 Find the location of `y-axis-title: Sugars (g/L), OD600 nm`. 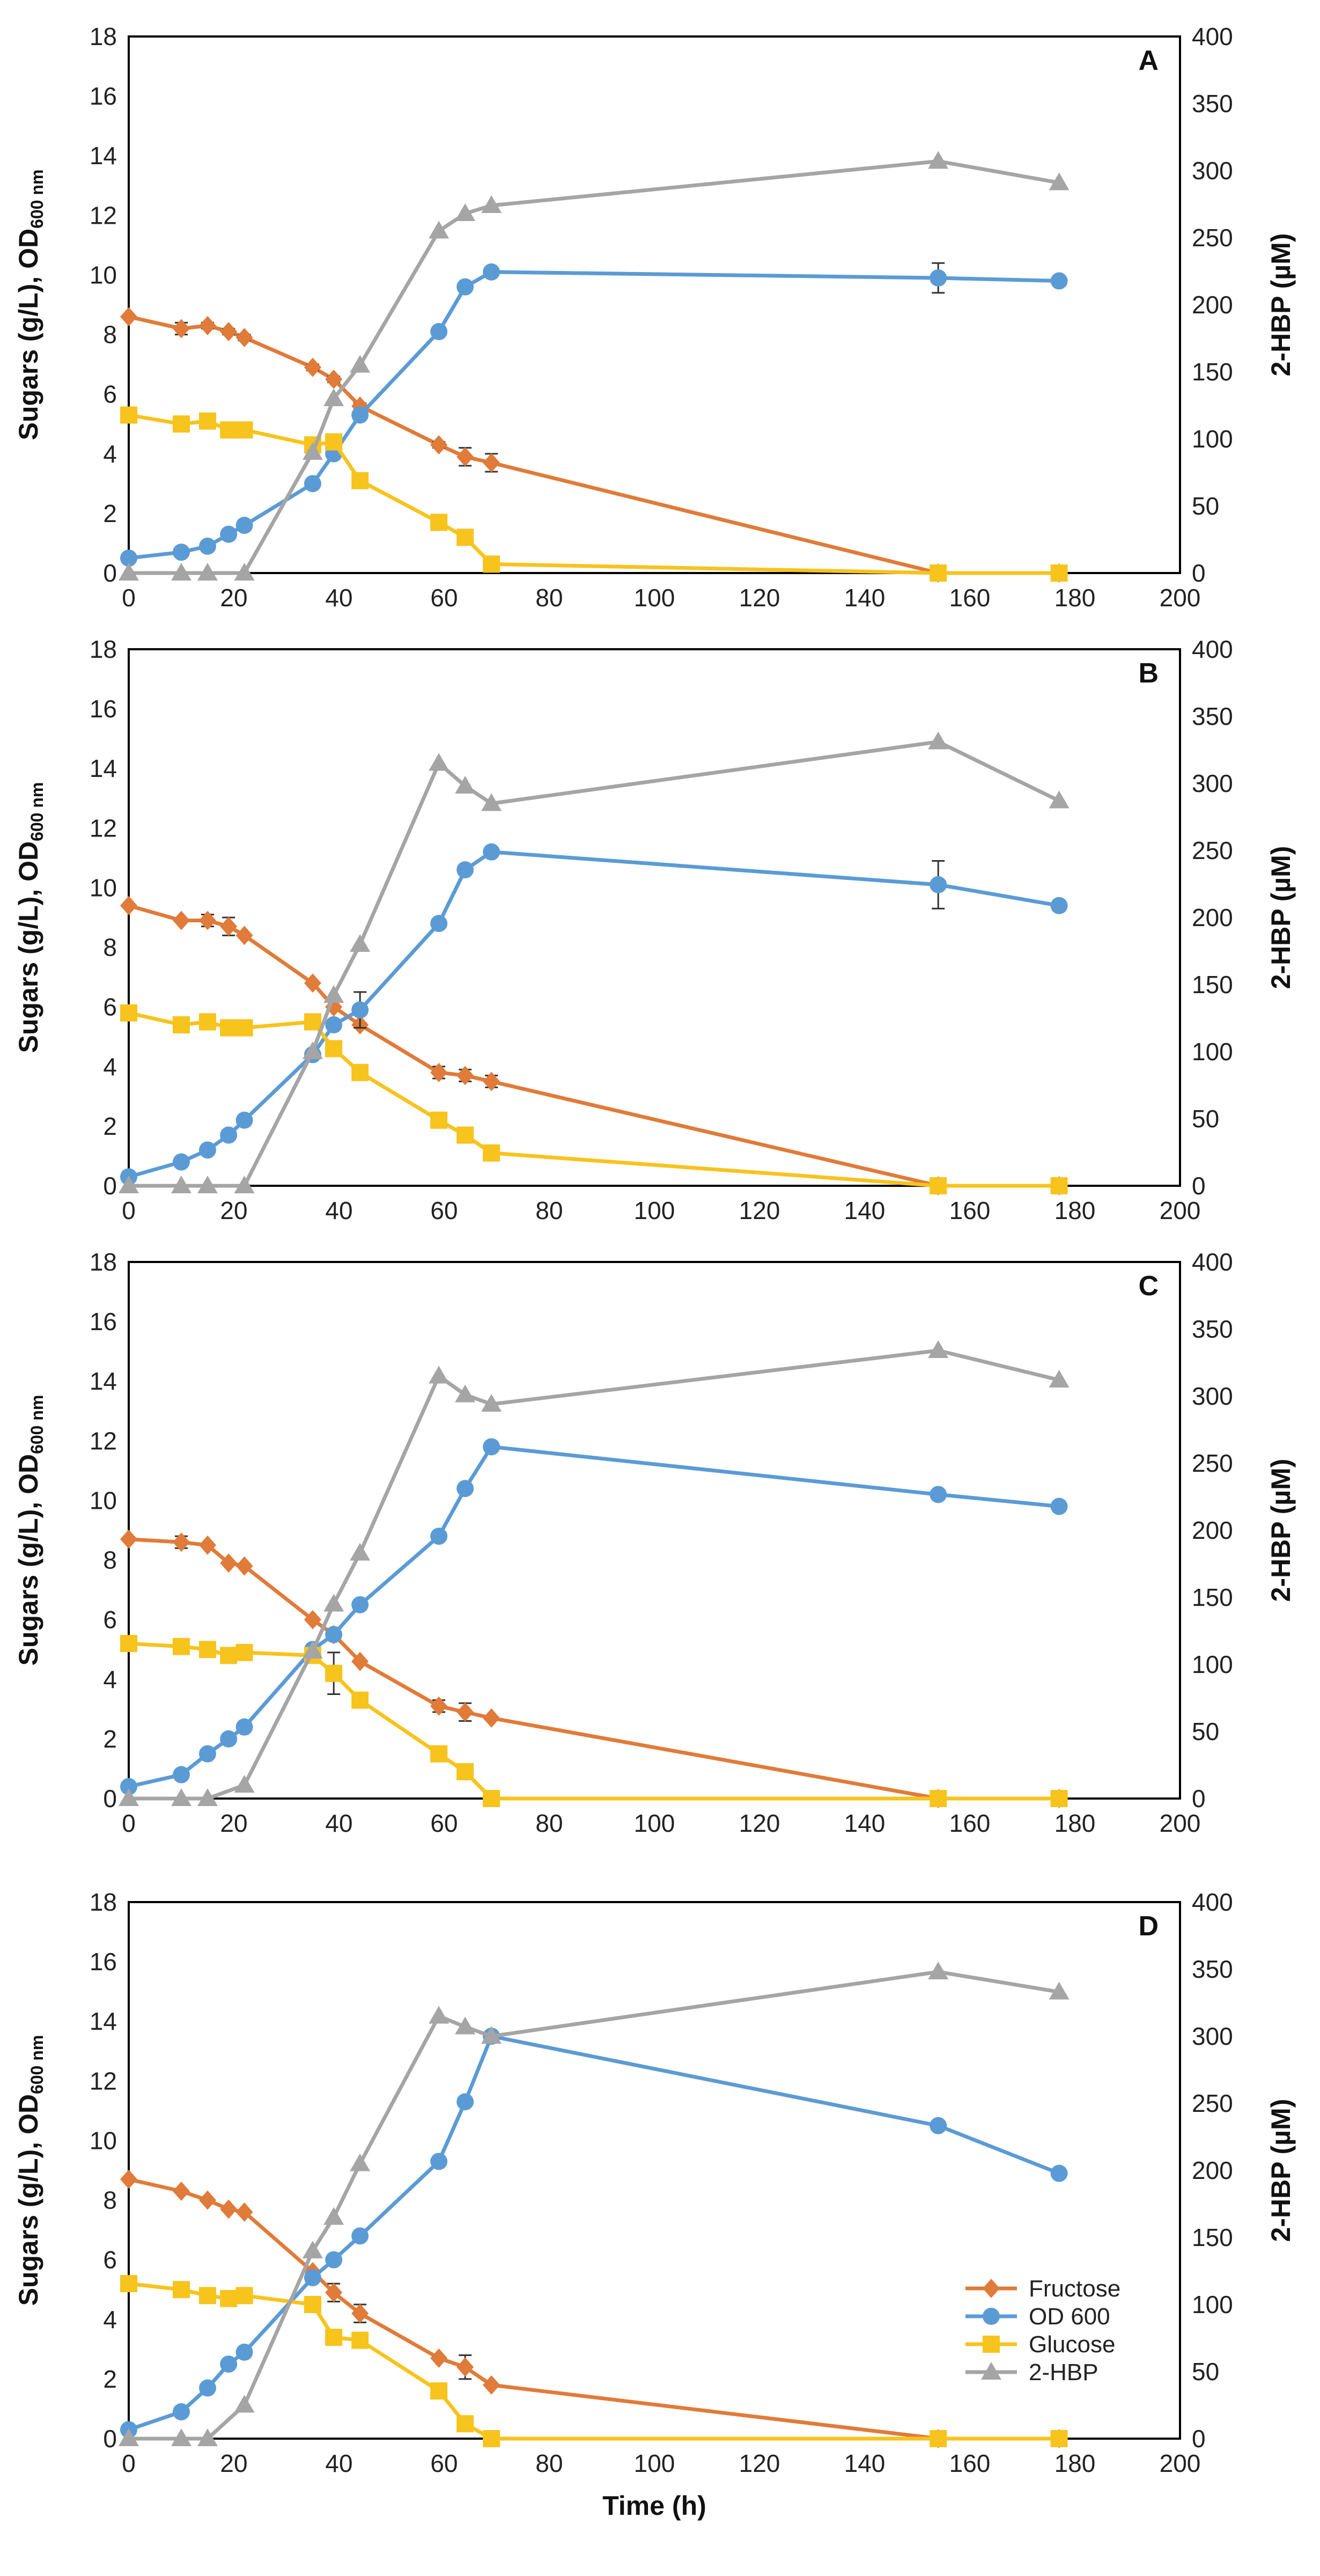

y-axis-title: Sugars (g/L), OD600 nm is located at coordinates (30, 917).